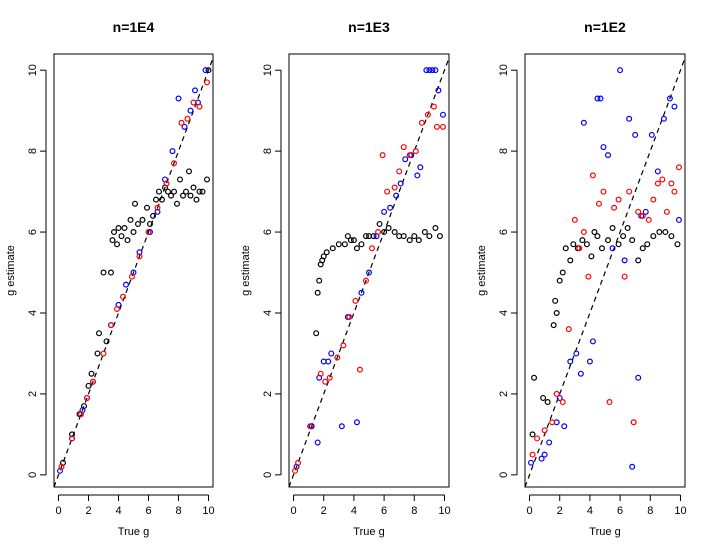  What do you see at coordinates (414, 511) in the screenshot?
I see `x-tick-label: 8` at bounding box center [414, 511].